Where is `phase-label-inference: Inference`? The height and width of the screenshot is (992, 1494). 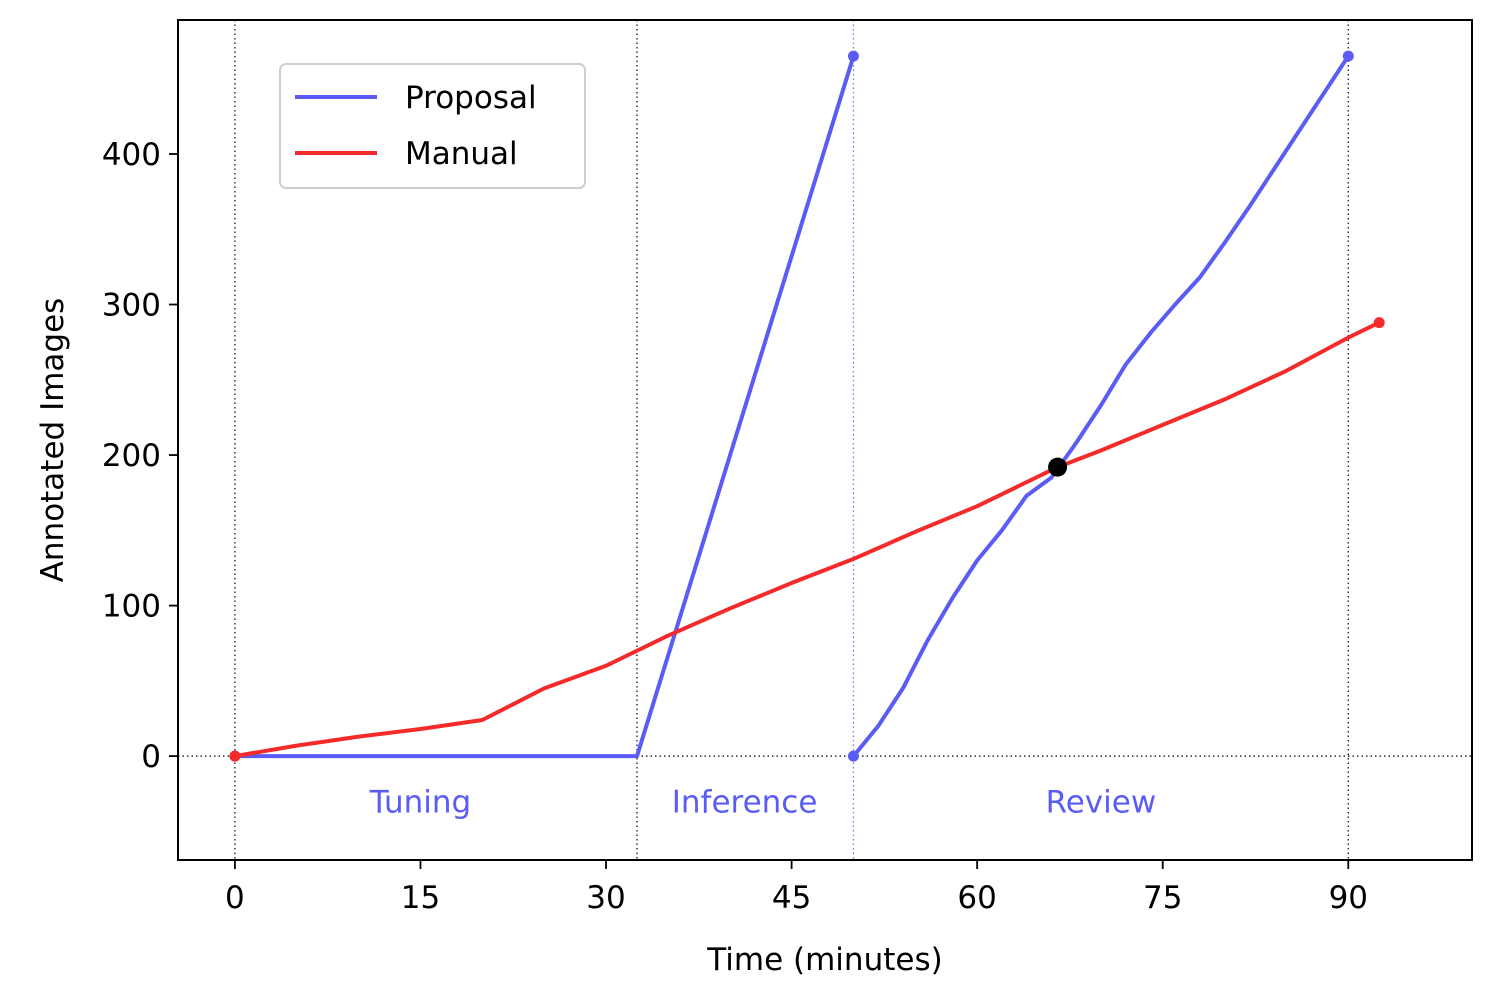
phase-label-inference: Inference is located at coordinates (745, 802).